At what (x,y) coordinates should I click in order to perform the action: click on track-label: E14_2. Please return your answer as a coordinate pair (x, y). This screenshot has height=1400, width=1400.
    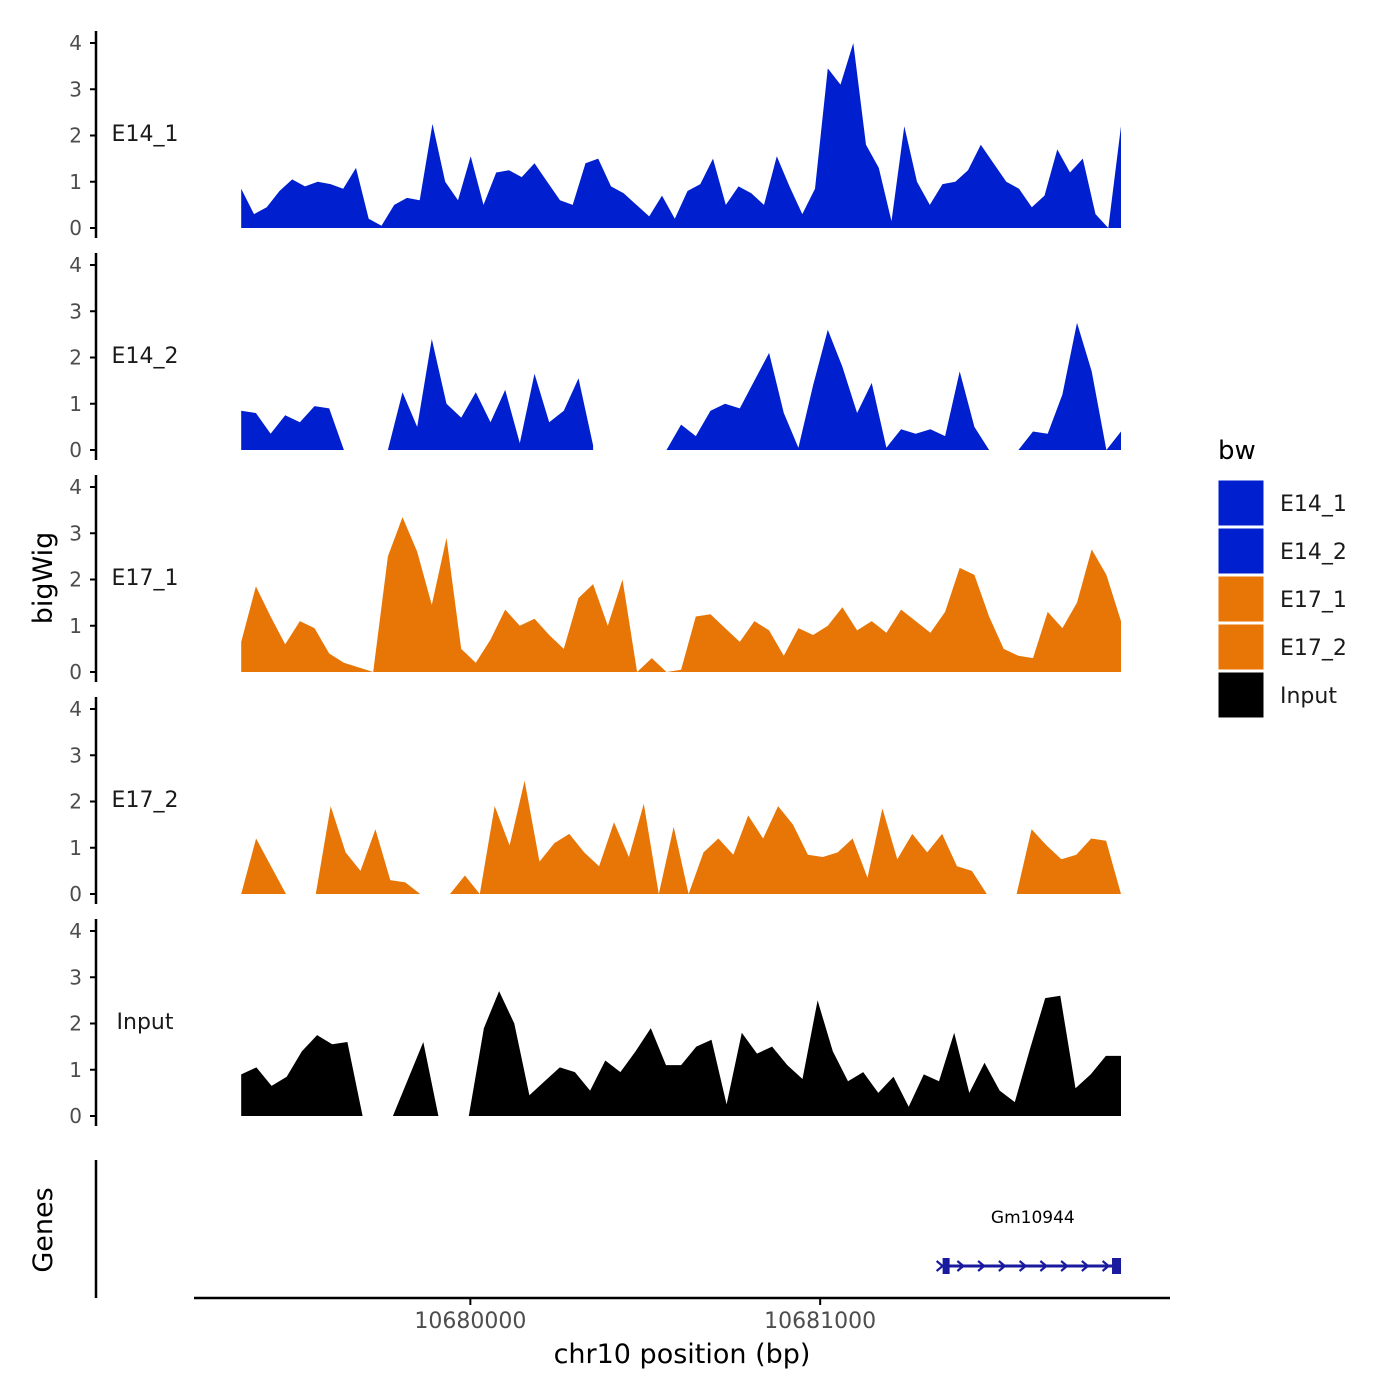
    Looking at the image, I should click on (145, 356).